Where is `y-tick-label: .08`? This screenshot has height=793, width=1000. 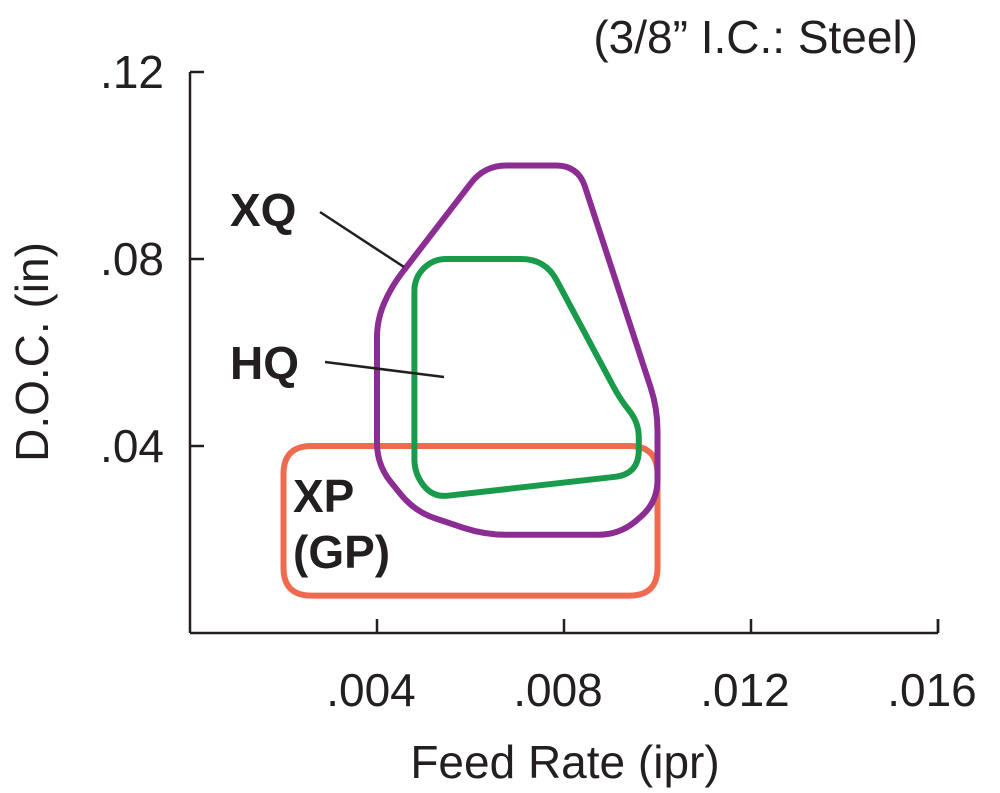
y-tick-label: .08 is located at coordinates (132, 259).